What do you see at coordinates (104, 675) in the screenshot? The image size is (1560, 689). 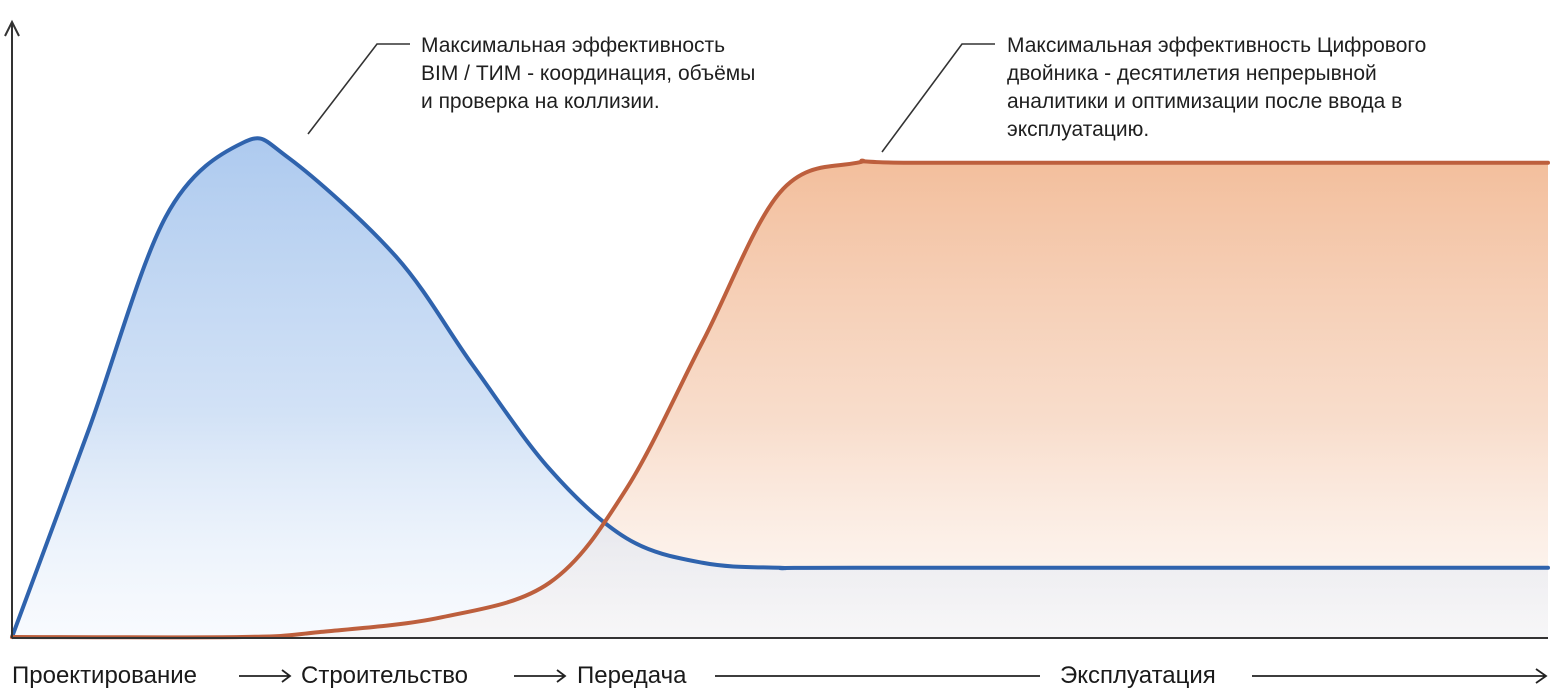 I see `phase-label: Проектирование` at bounding box center [104, 675].